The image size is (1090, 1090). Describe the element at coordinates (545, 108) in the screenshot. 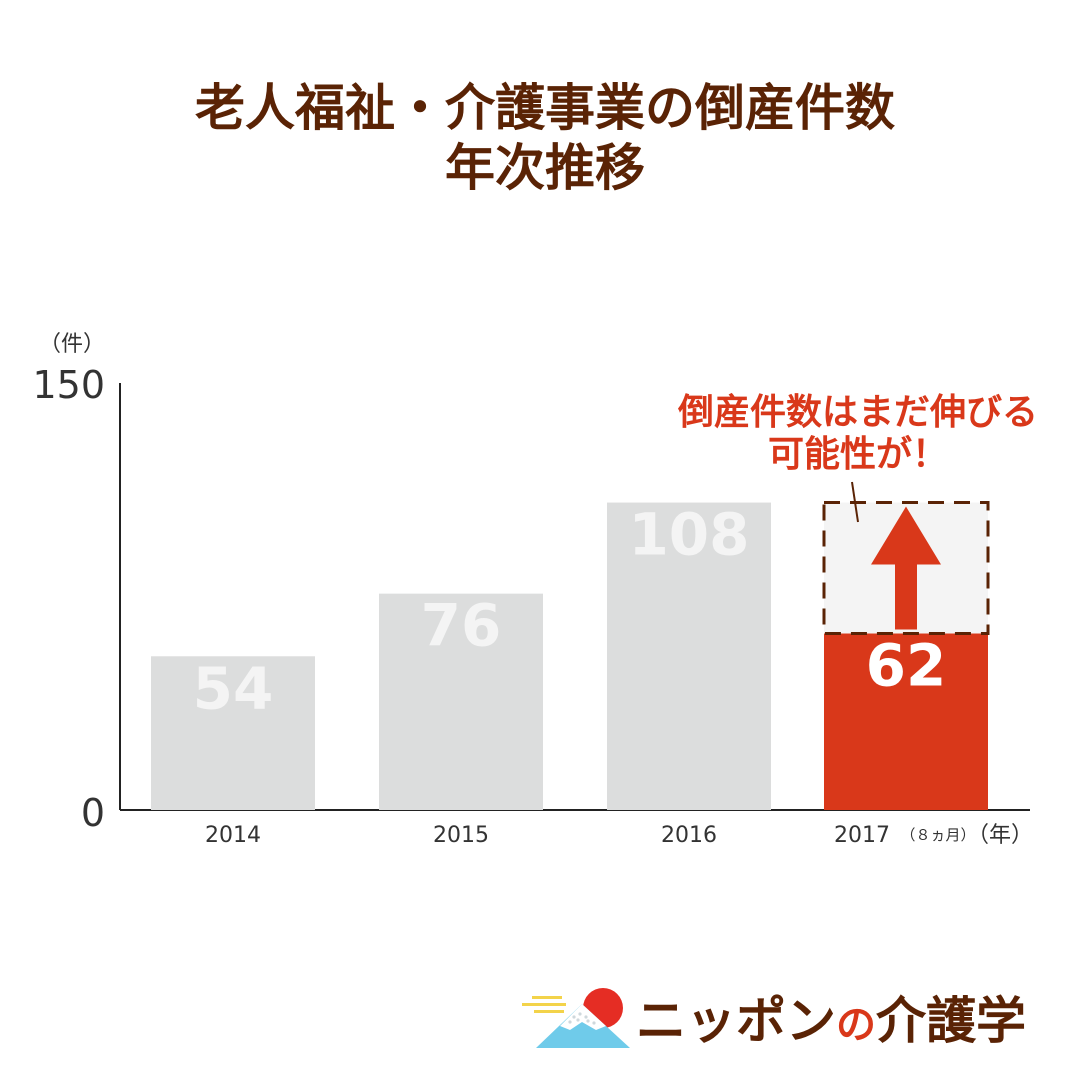

I see `chart-title-line1: 老人福祉・介護事業の倒産件数` at that location.